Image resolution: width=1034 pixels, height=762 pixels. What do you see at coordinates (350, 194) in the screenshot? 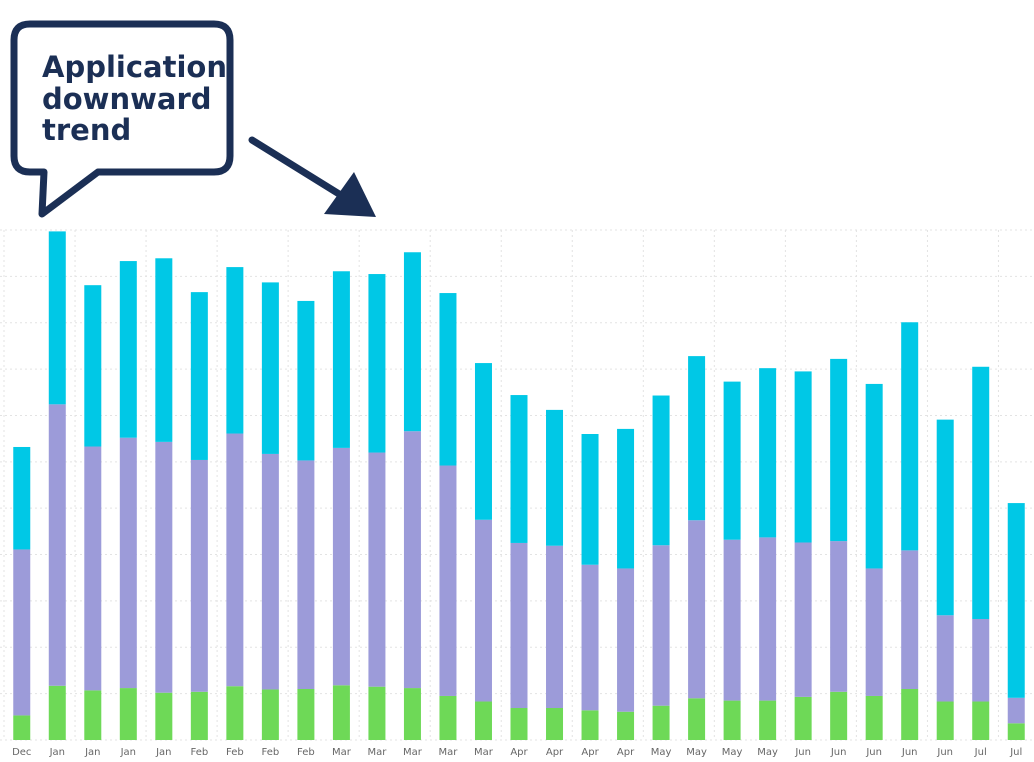
I see `trend-arrow-head` at bounding box center [350, 194].